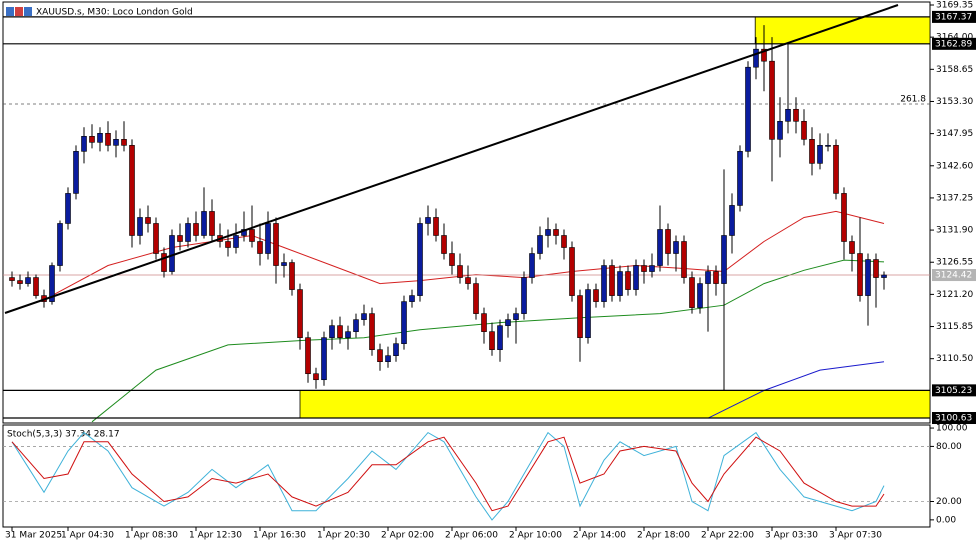 Image resolution: width=979 pixels, height=542 pixels. Describe the element at coordinates (855, 536) in the screenshot. I see `x-tick-label: 3 Apr 07:30` at that location.